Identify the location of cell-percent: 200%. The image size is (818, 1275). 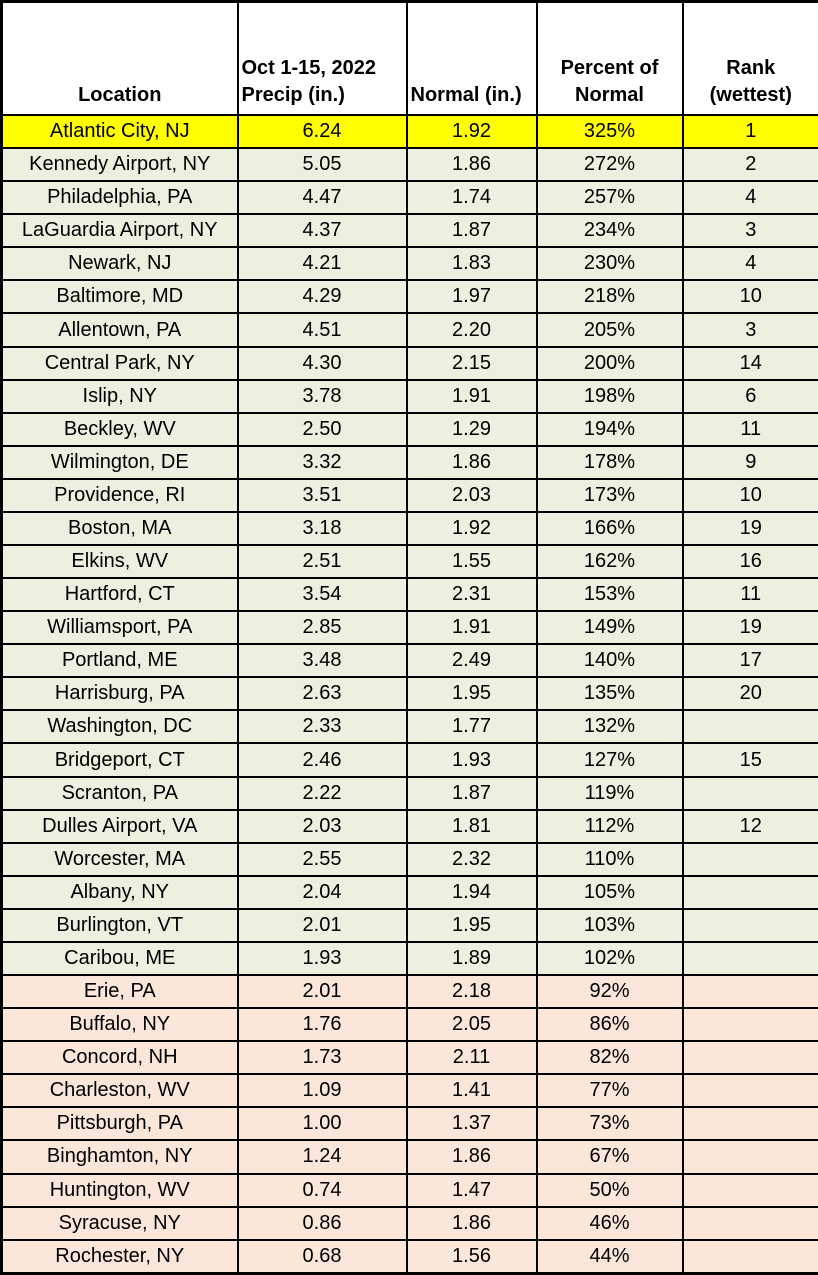
(609, 363).